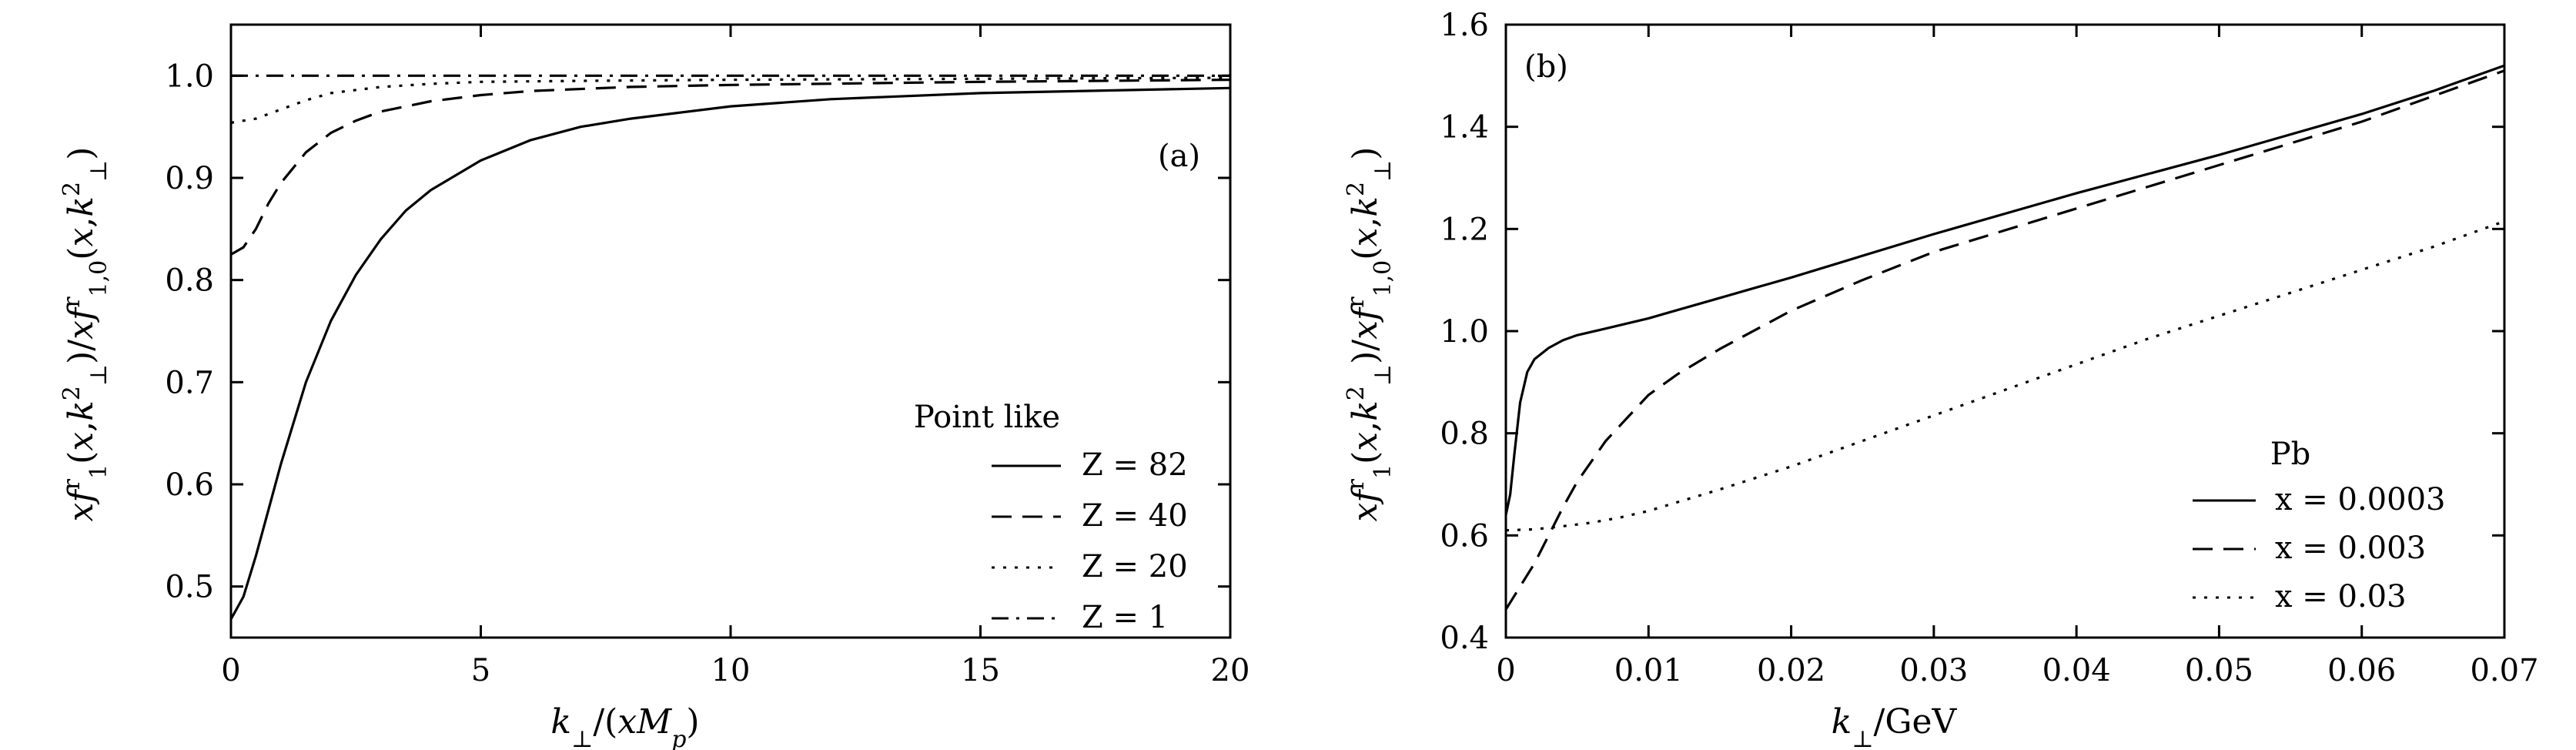 The width and height of the screenshot is (2576, 750). What do you see at coordinates (2351, 548) in the screenshot?
I see `legend-label-b-2: x = 0.003` at bounding box center [2351, 548].